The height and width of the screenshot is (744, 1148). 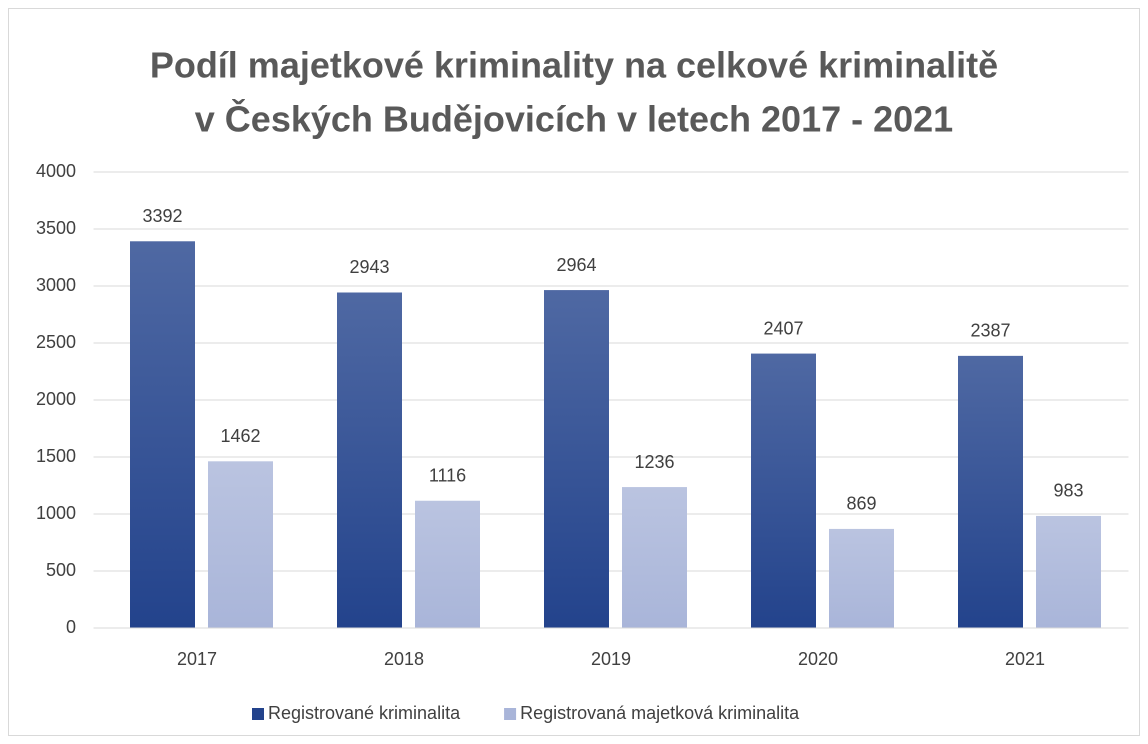 I want to click on y-tick-label: 1000, so click(x=56, y=513).